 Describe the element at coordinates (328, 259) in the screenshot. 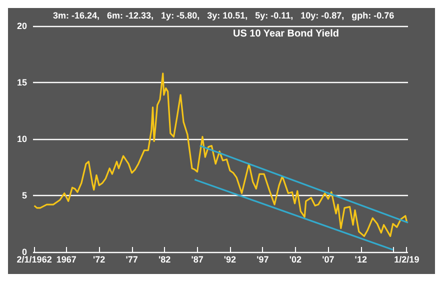

I see `x-tick-label: '07` at that location.